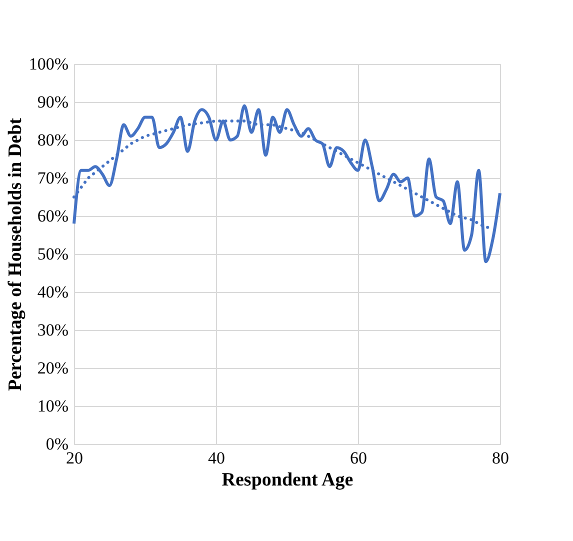 The width and height of the screenshot is (573, 541). What do you see at coordinates (52, 368) in the screenshot?
I see `y-tick-label: 20%` at bounding box center [52, 368].